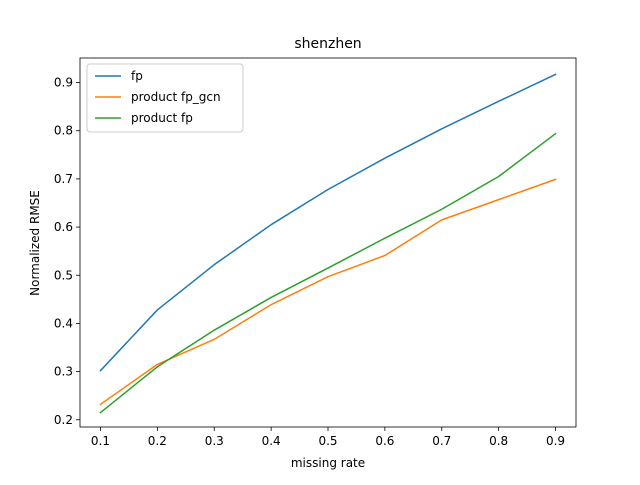 Image resolution: width=640 pixels, height=485 pixels. What do you see at coordinates (498, 441) in the screenshot?
I see `x-tick-label: 0.8` at bounding box center [498, 441].